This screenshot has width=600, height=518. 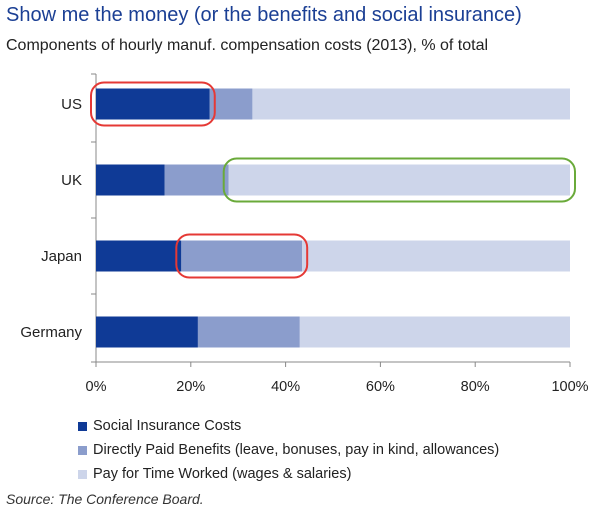 What do you see at coordinates (190, 387) in the screenshot?
I see `x-tick-label: 20%` at bounding box center [190, 387].